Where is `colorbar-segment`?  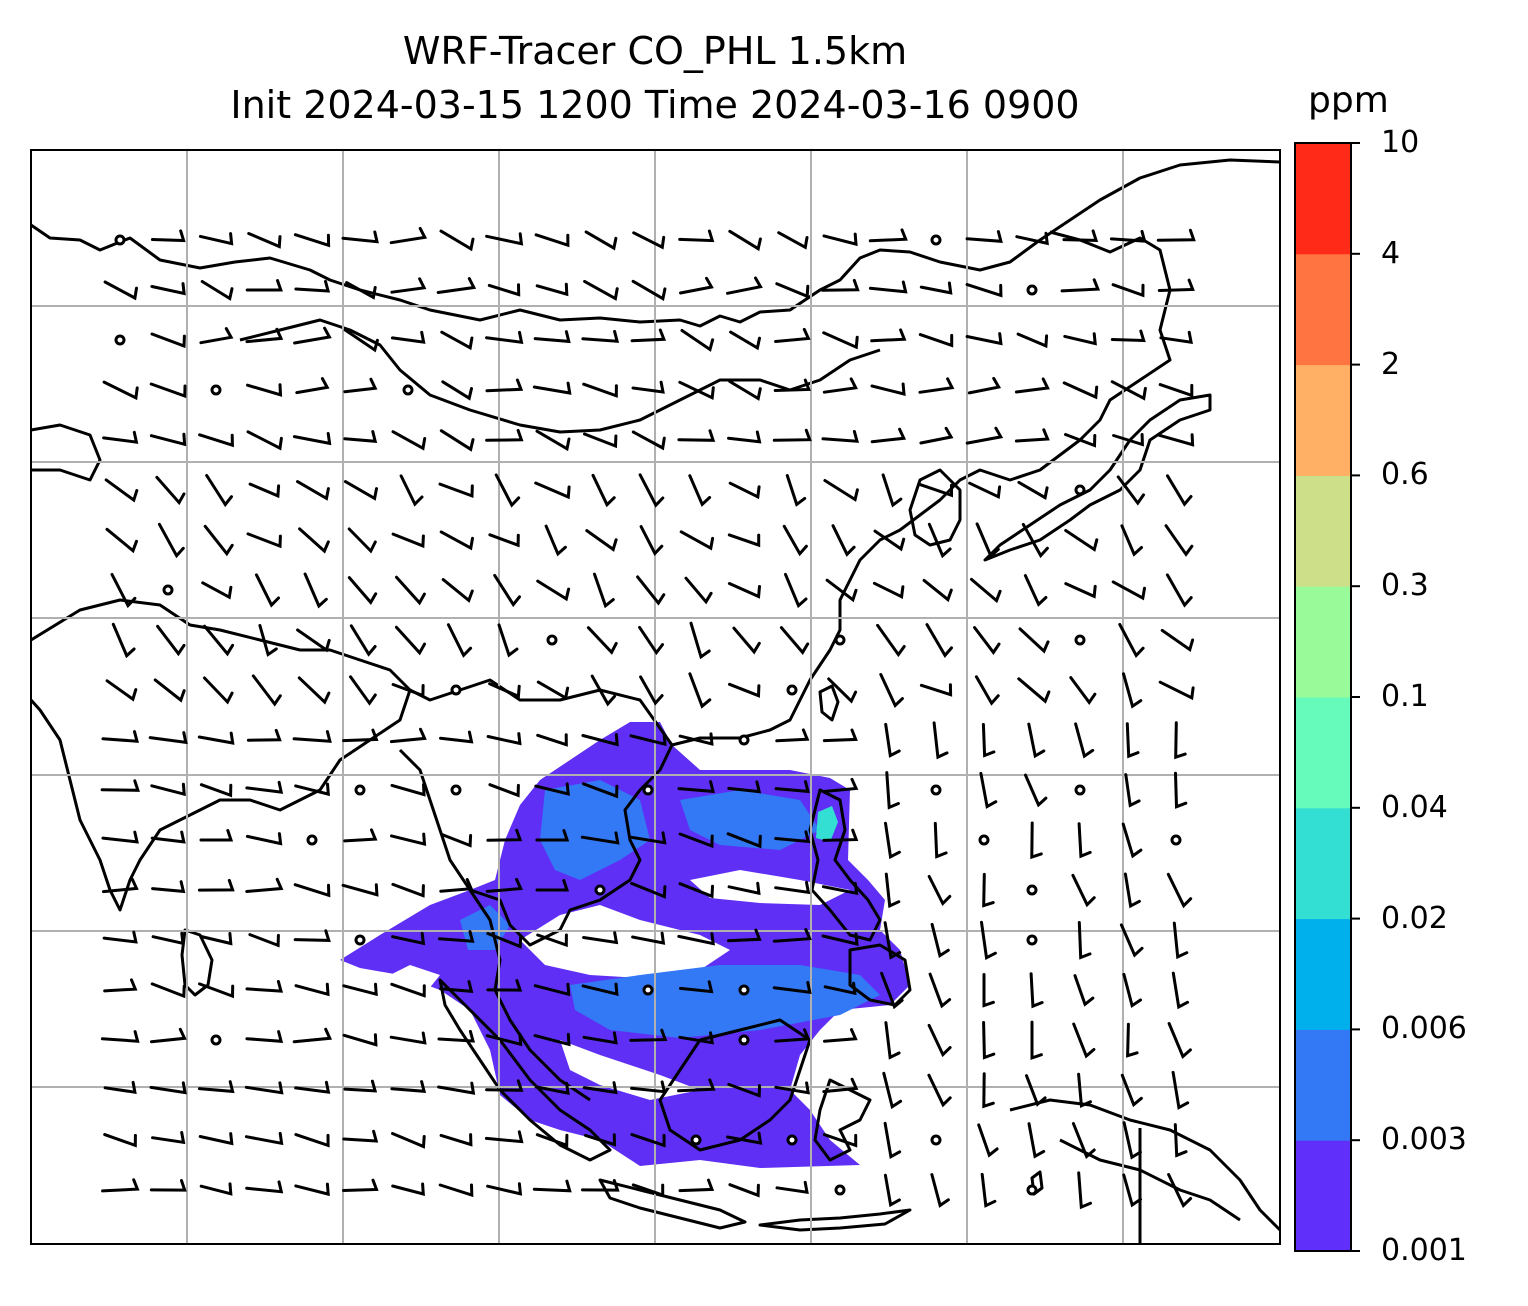 colorbar-segment is located at coordinates (1323, 199).